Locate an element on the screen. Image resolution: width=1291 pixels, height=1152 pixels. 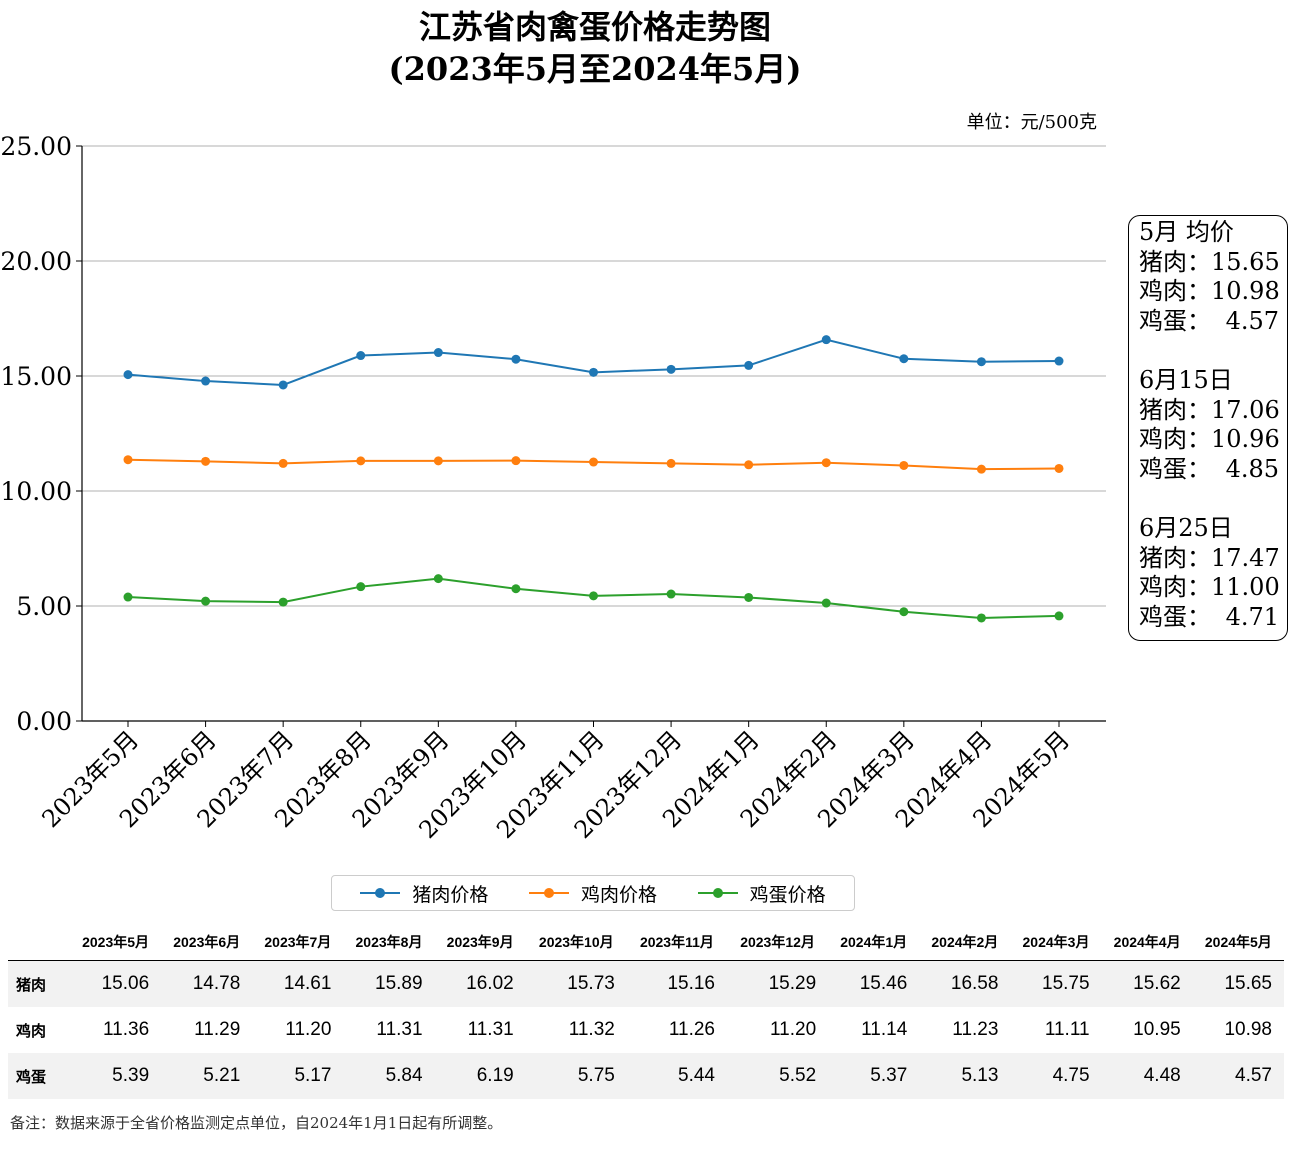
table-cell: 11.29 is located at coordinates (217, 1029).